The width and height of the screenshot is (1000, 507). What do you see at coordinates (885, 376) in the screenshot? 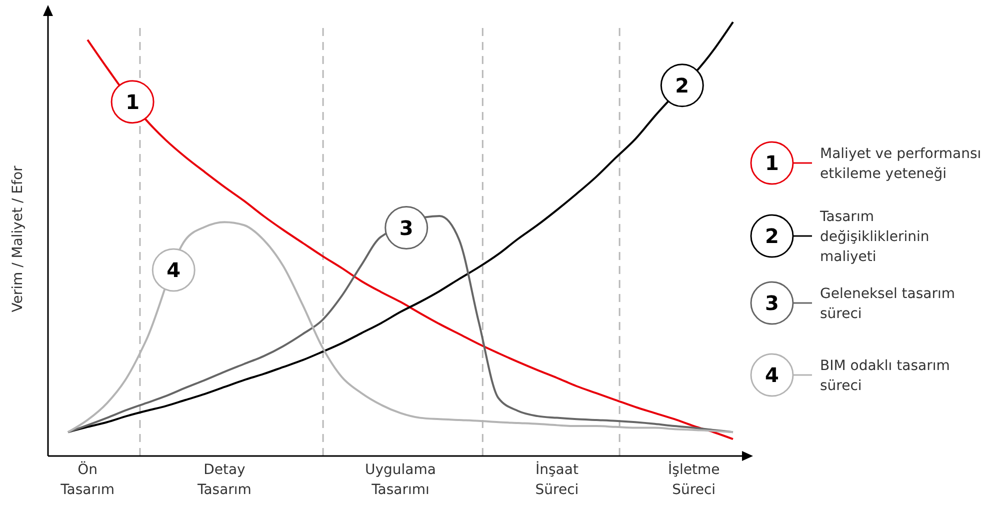
I see `legend-label: BIM odaklı tasarım süreci` at bounding box center [885, 376].